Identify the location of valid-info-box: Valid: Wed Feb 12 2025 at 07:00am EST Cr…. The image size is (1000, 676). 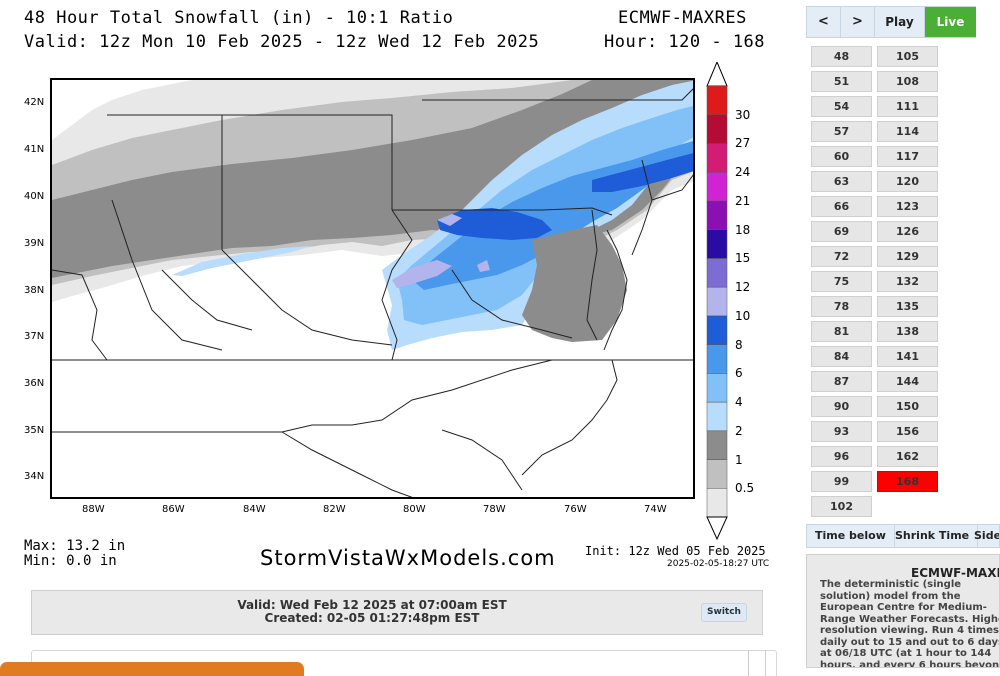
(397, 612).